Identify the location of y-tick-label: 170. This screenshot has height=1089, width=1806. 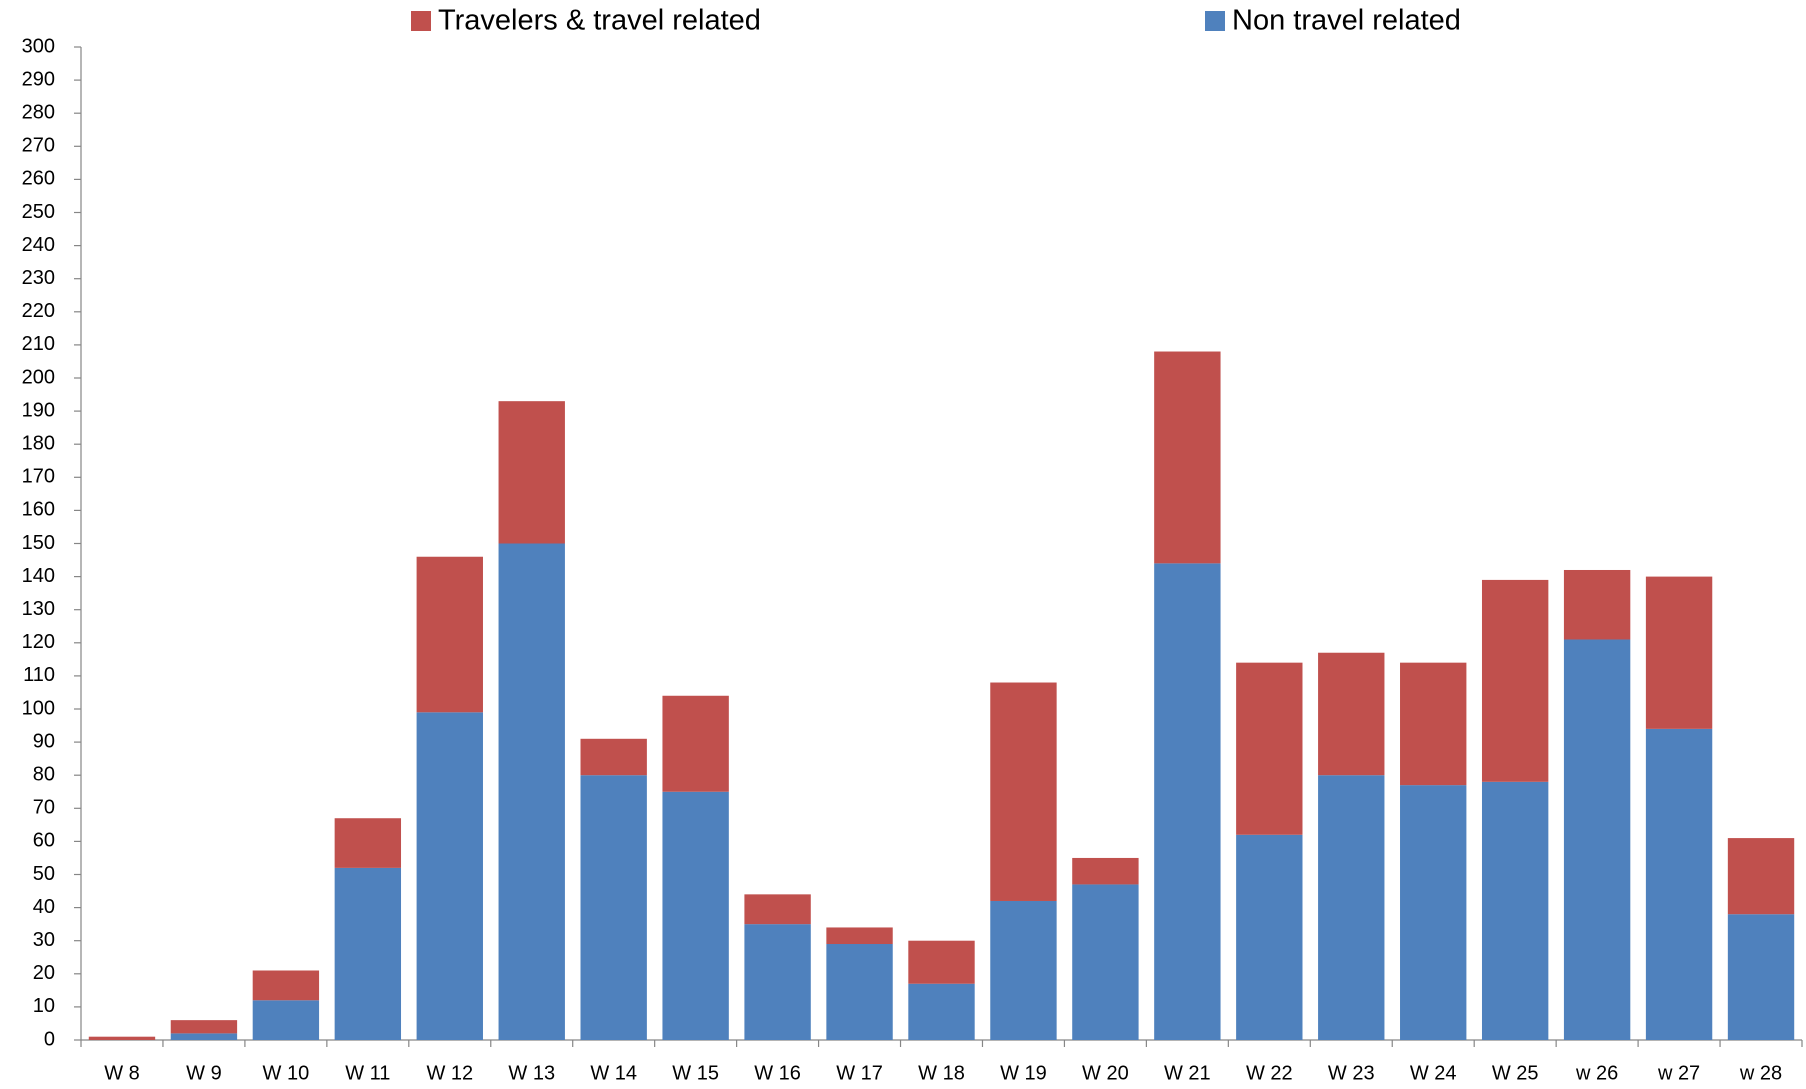
(38, 477).